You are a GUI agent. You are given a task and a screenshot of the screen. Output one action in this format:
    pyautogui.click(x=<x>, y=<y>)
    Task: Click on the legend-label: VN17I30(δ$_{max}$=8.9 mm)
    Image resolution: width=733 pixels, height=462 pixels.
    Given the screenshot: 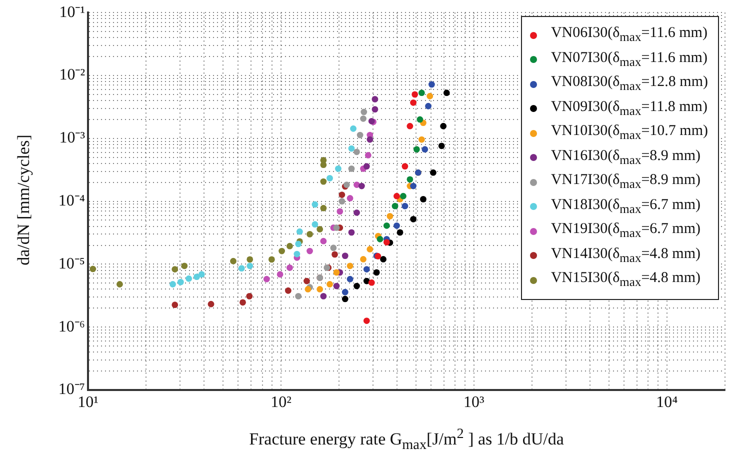 What is the action you would take?
    pyautogui.click(x=625, y=182)
    